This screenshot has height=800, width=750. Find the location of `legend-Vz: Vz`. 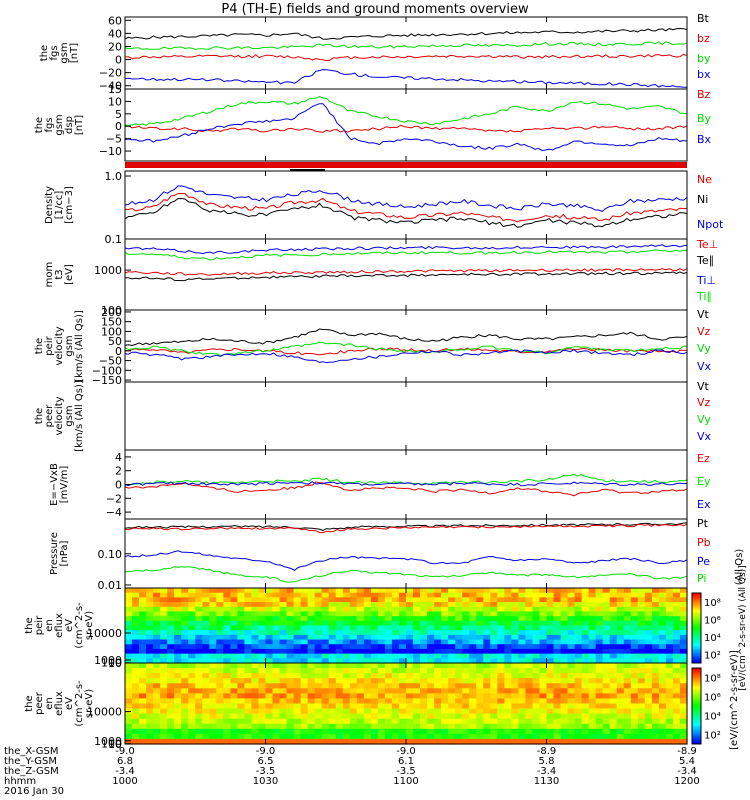

legend-Vz: Vz is located at coordinates (704, 402).